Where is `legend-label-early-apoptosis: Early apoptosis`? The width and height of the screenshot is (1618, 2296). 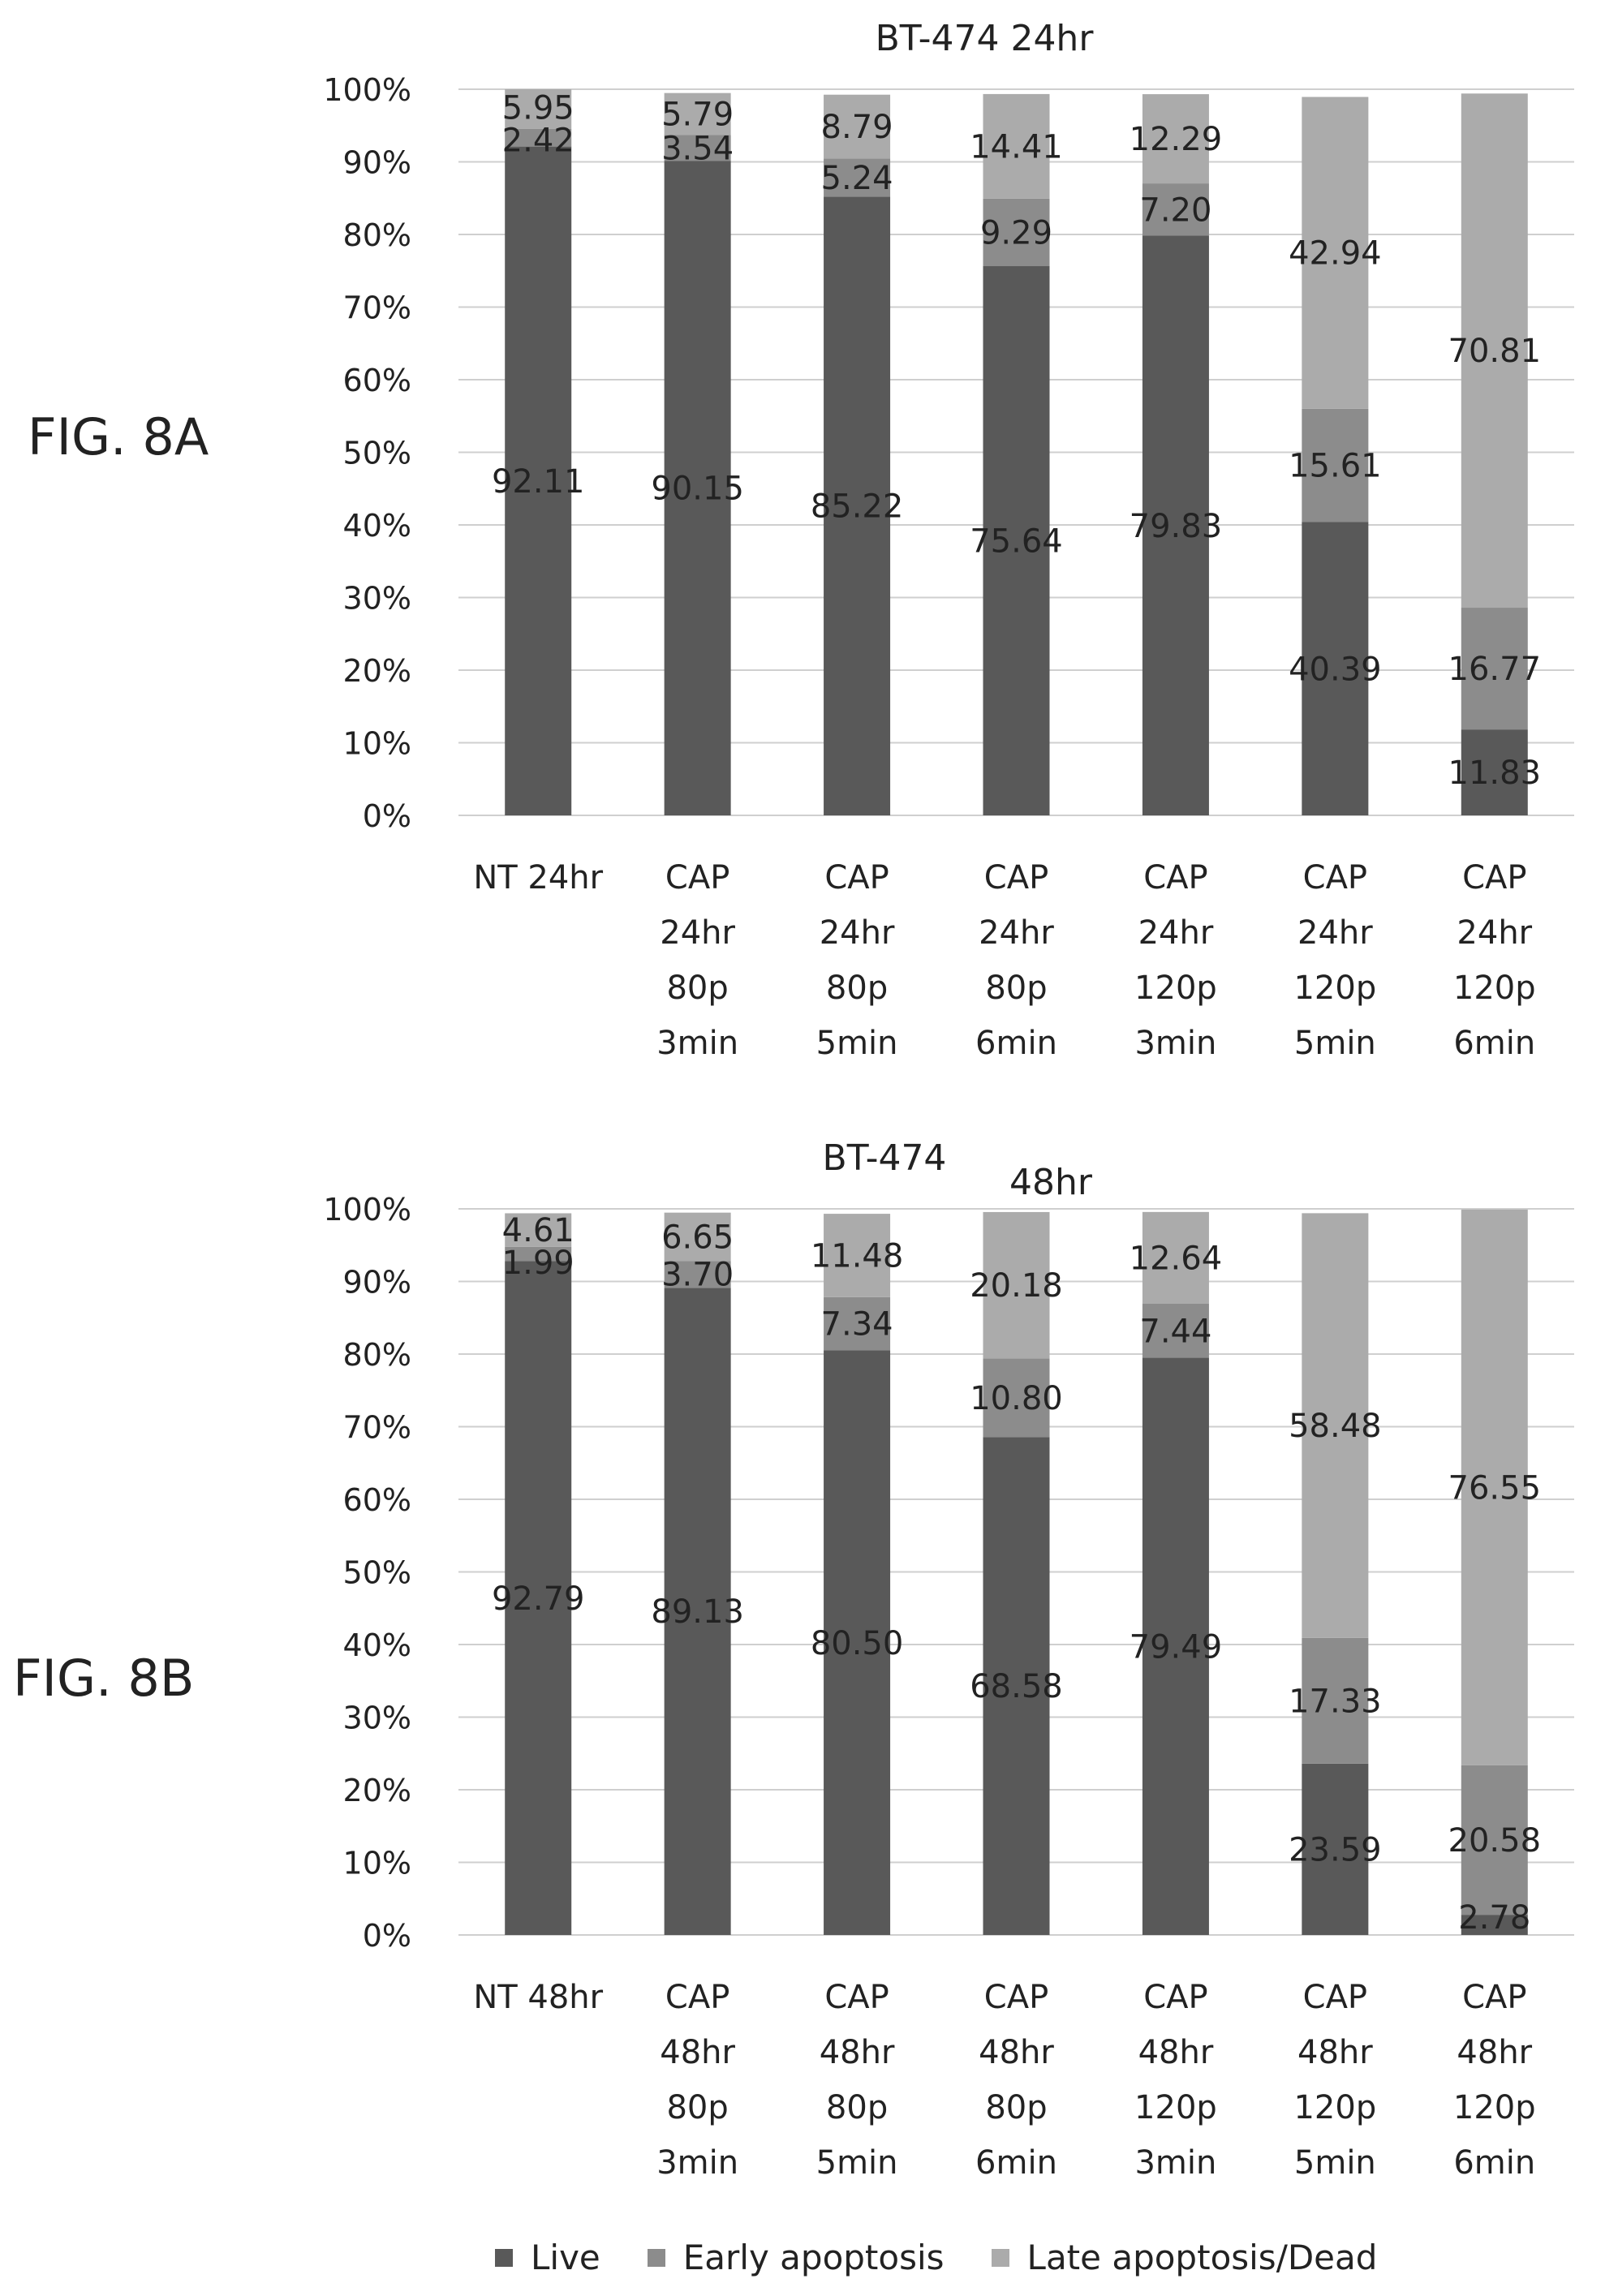 legend-label-early-apoptosis: Early apoptosis is located at coordinates (813, 2257).